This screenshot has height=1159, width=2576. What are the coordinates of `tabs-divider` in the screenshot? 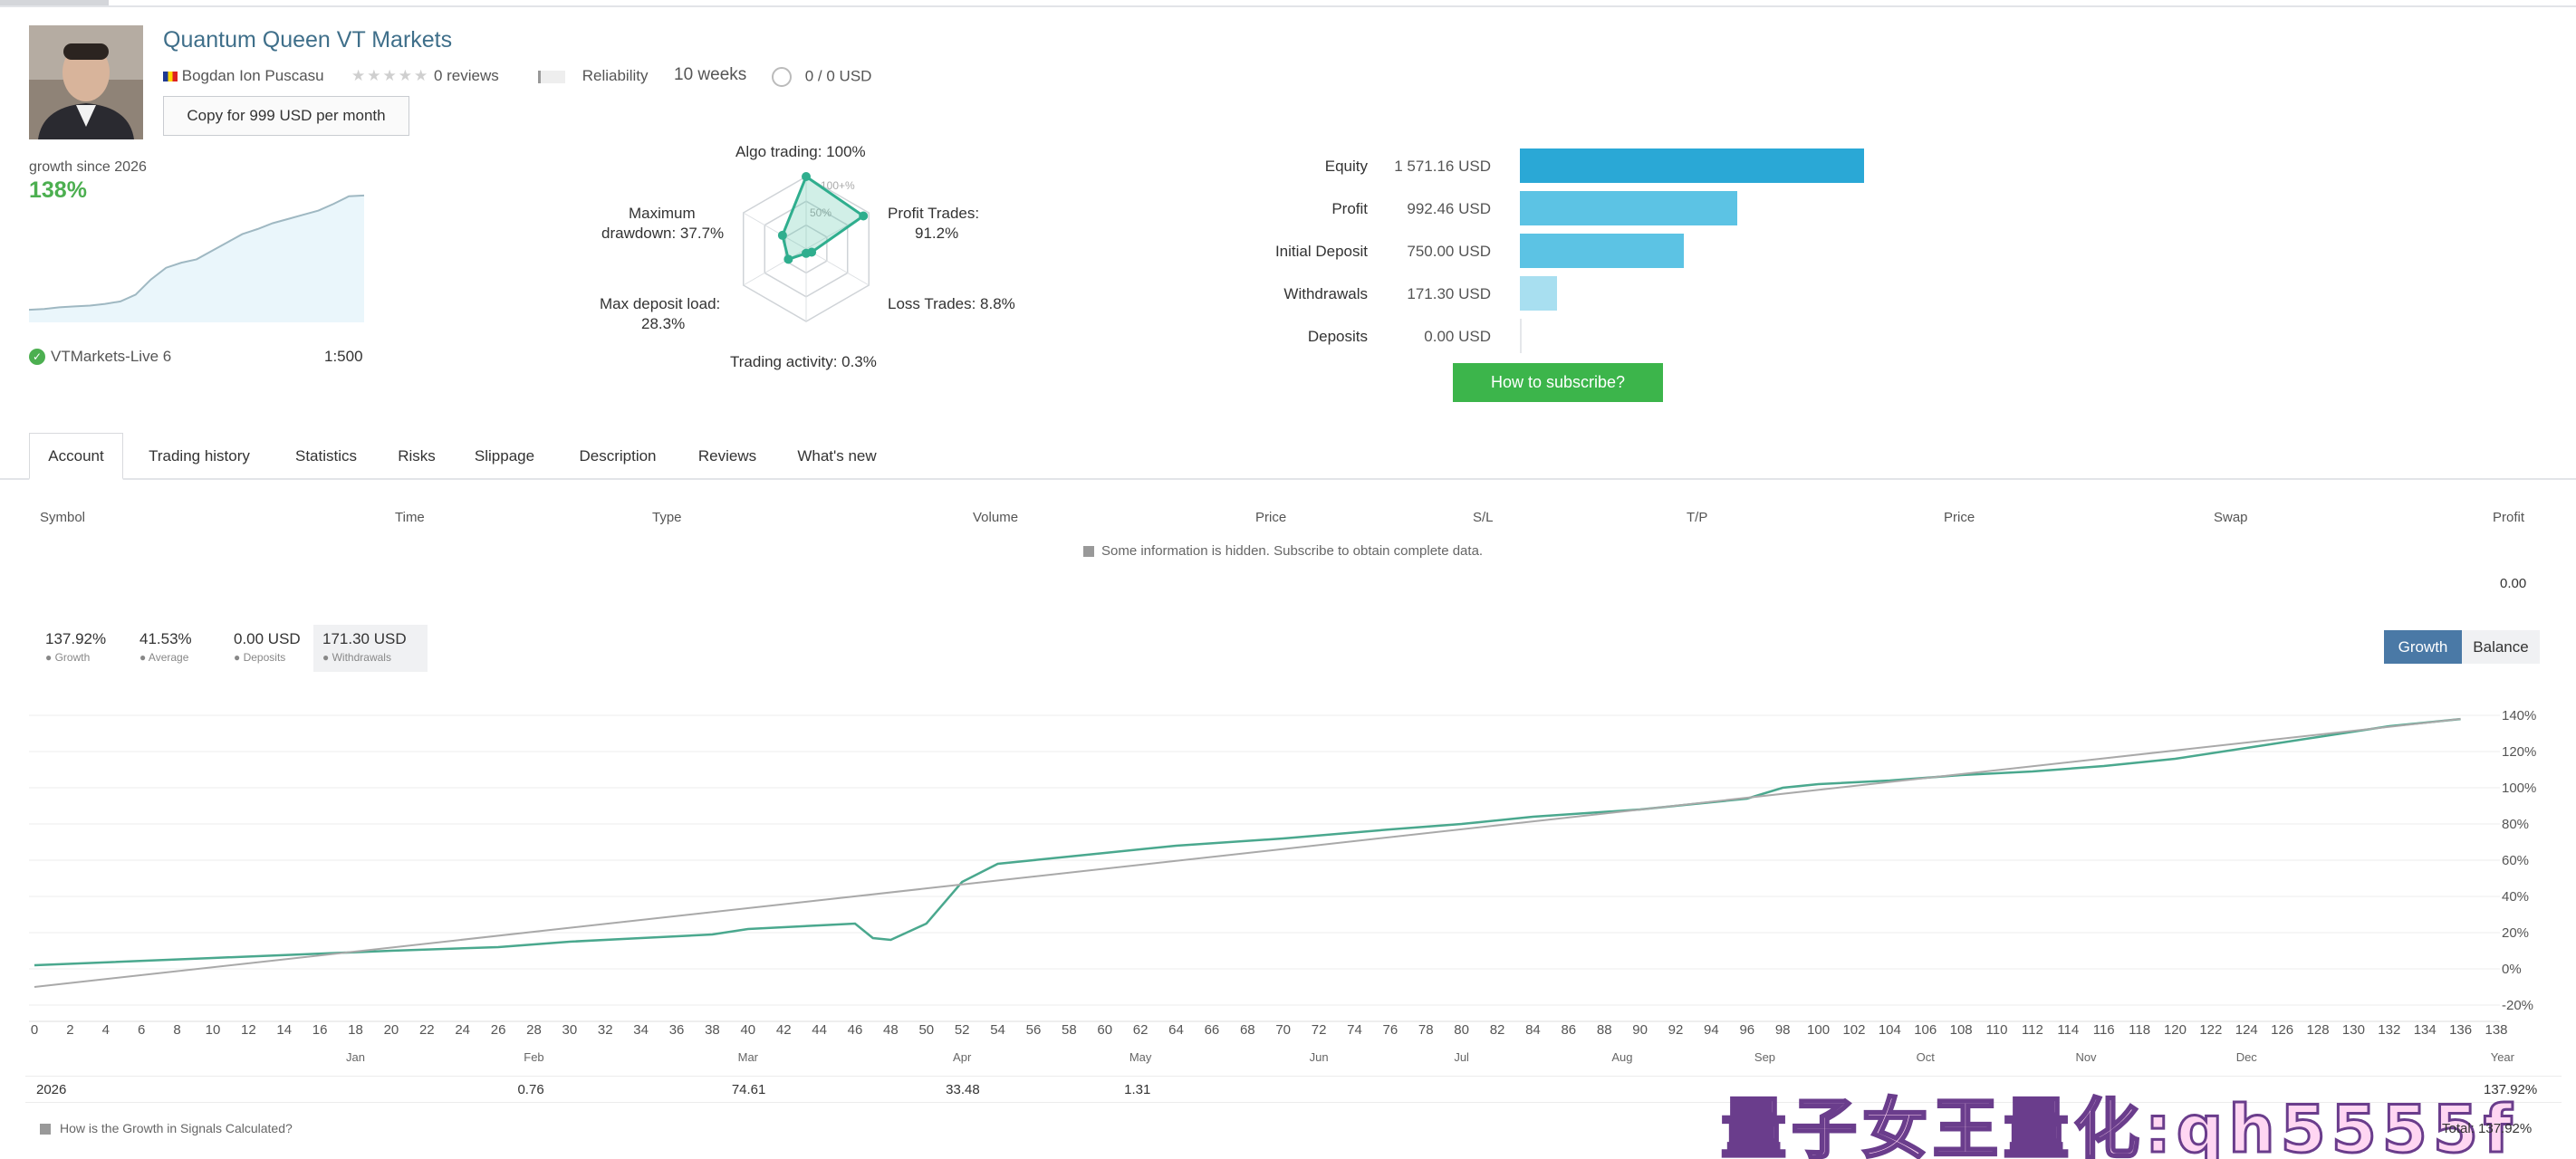 It's located at (1288, 479).